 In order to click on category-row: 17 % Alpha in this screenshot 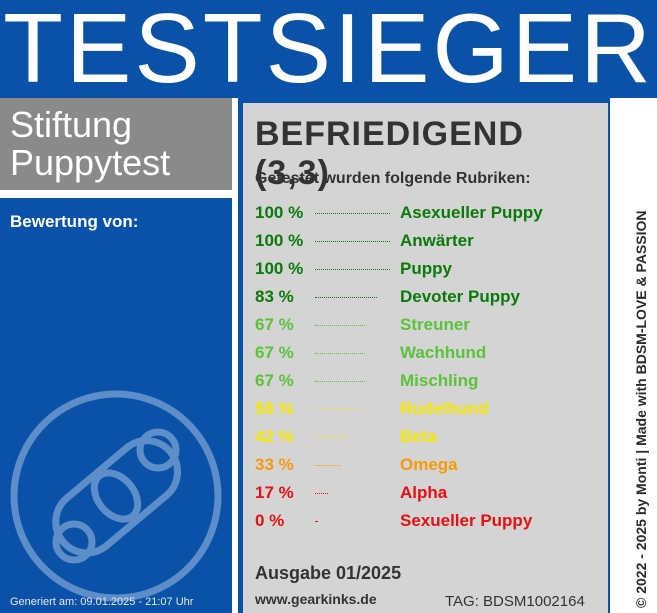, I will do `click(430, 493)`.